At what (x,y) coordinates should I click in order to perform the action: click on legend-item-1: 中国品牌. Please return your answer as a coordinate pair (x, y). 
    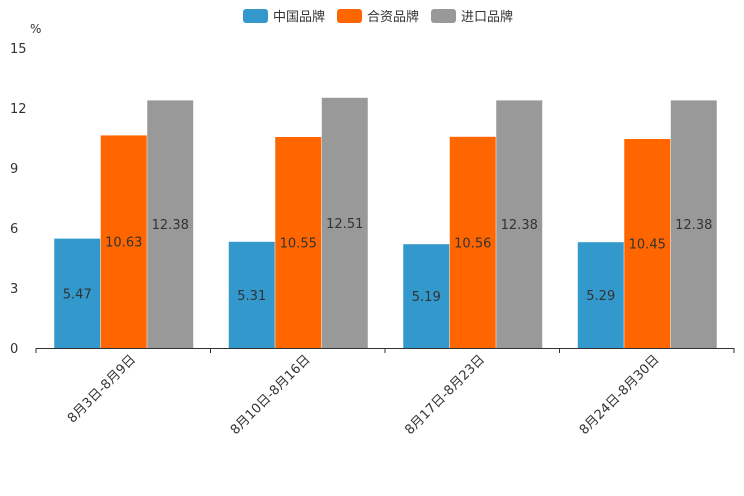
    Looking at the image, I should click on (284, 17).